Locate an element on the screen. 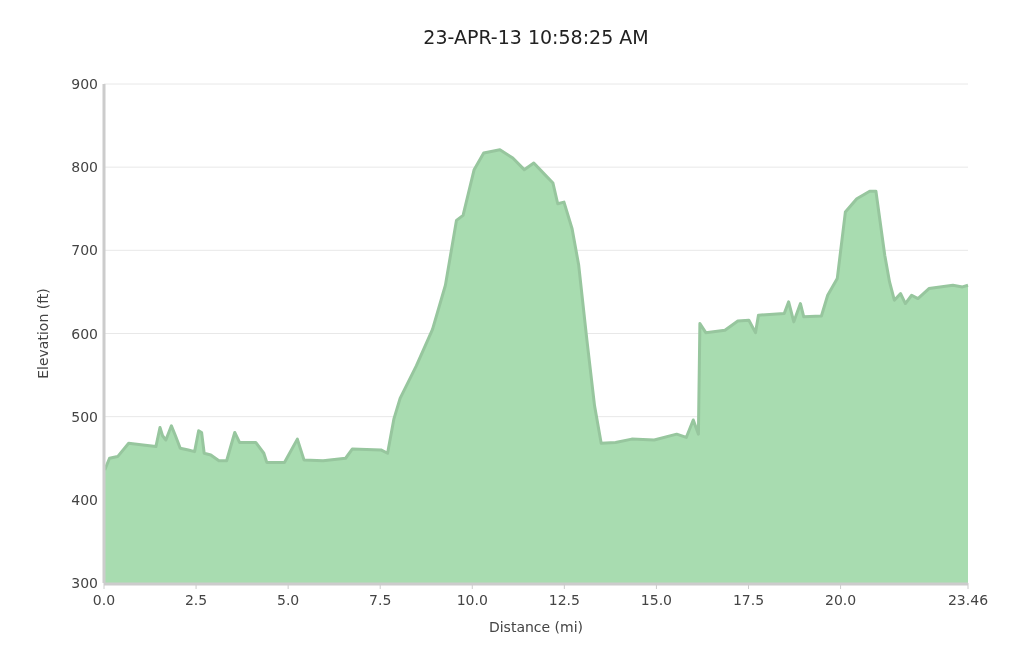 The width and height of the screenshot is (1024, 653). y-tick-label: 600 is located at coordinates (84, 333).